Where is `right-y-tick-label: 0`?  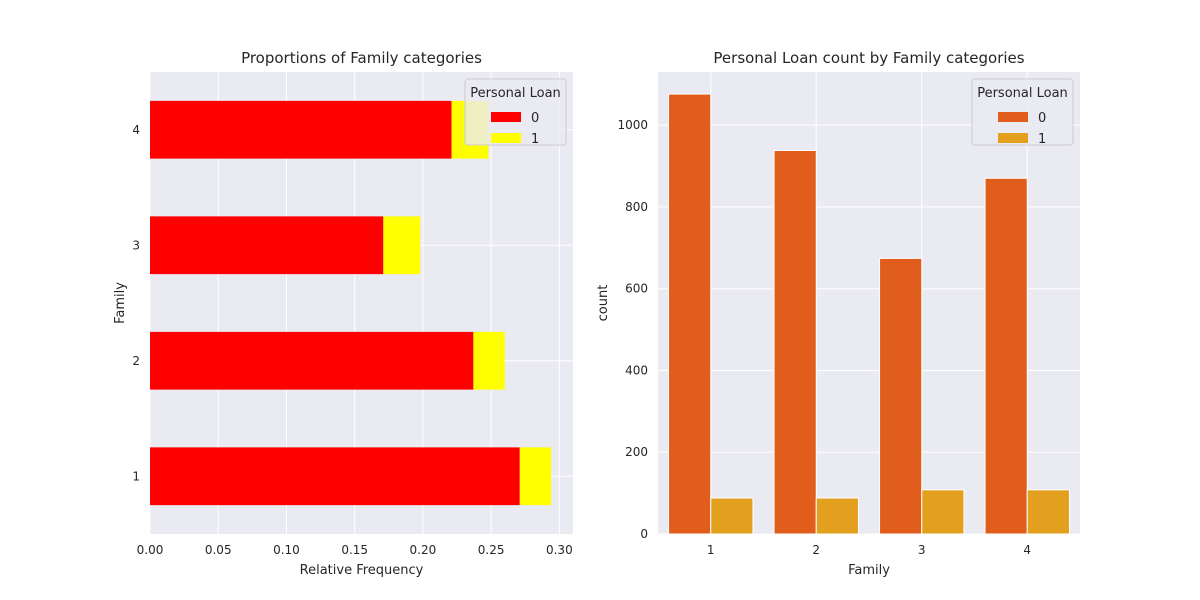 right-y-tick-label: 0 is located at coordinates (644, 534).